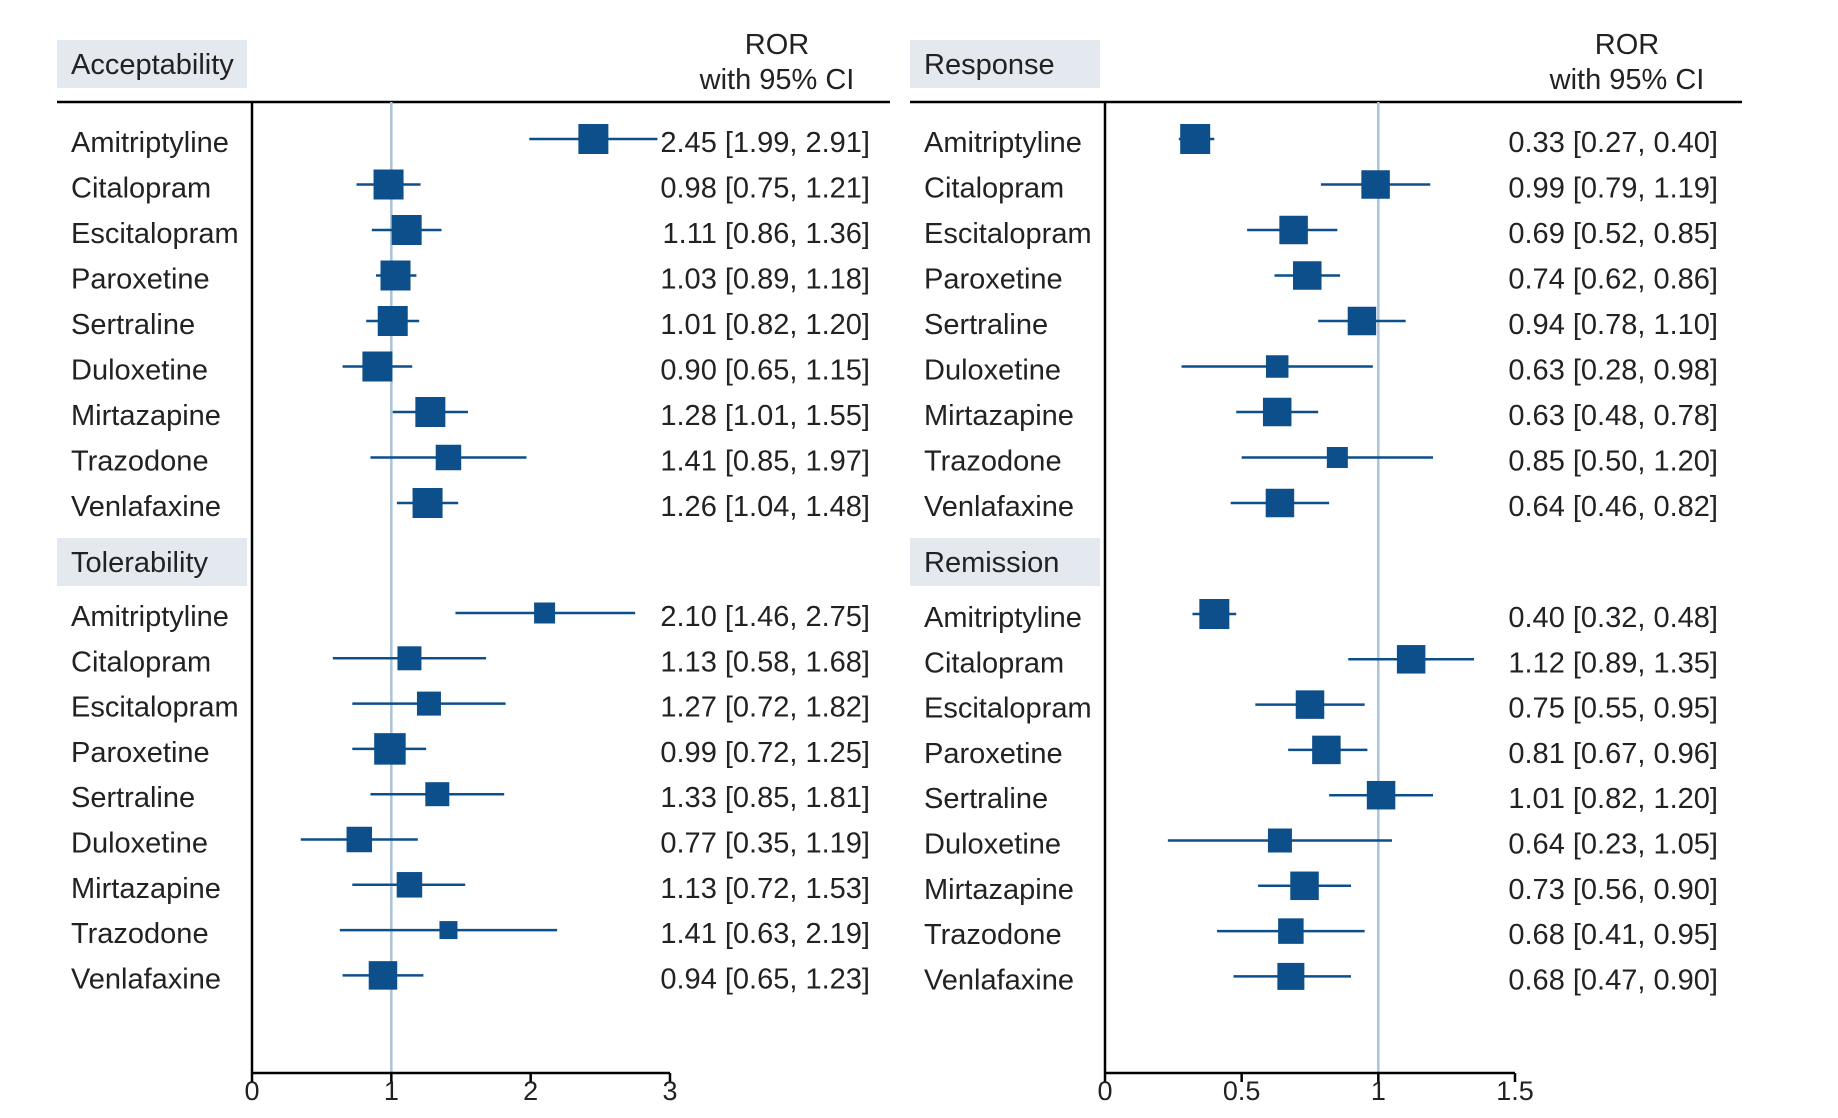 The width and height of the screenshot is (1838, 1118). I want to click on ror-value: 1.28 [1.01, 1.55], so click(765, 416).